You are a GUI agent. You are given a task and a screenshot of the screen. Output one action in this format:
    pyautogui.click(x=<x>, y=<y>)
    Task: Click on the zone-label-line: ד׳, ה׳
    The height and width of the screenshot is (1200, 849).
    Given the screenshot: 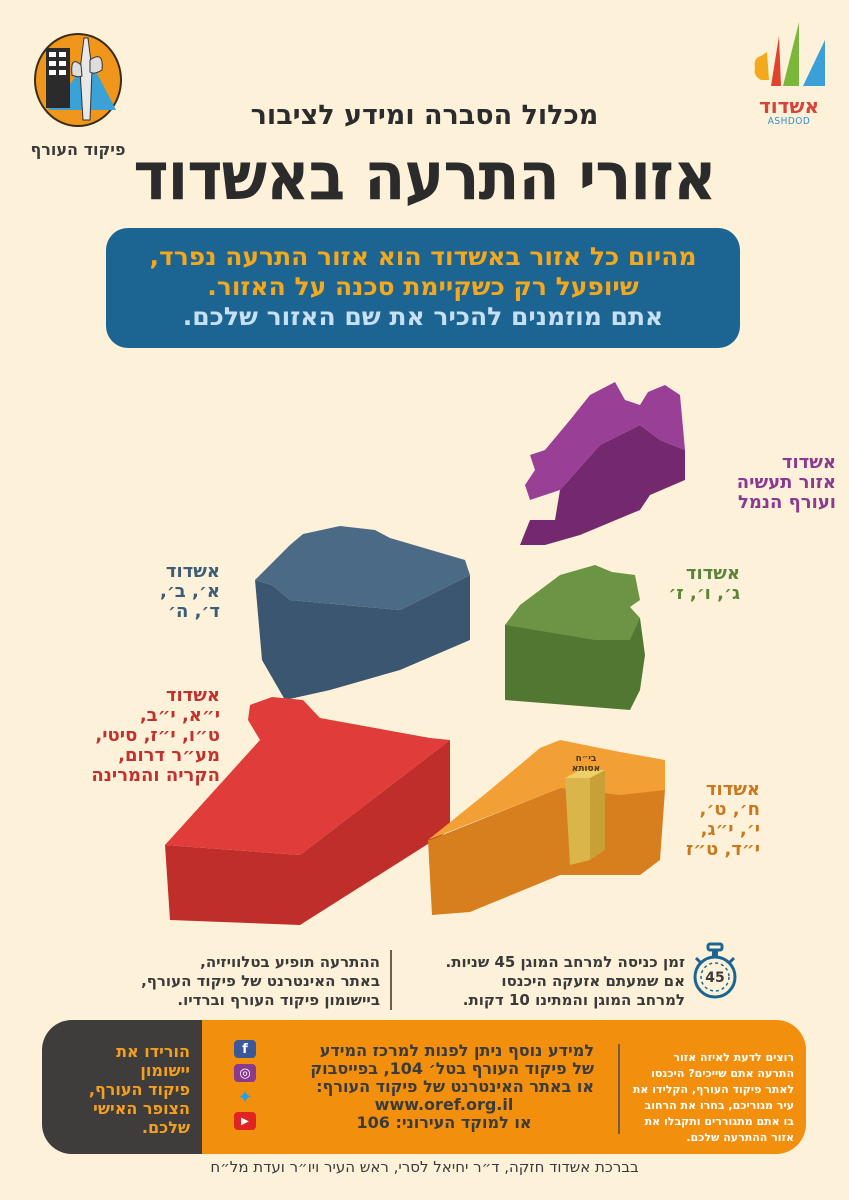 What is the action you would take?
    pyautogui.click(x=193, y=611)
    